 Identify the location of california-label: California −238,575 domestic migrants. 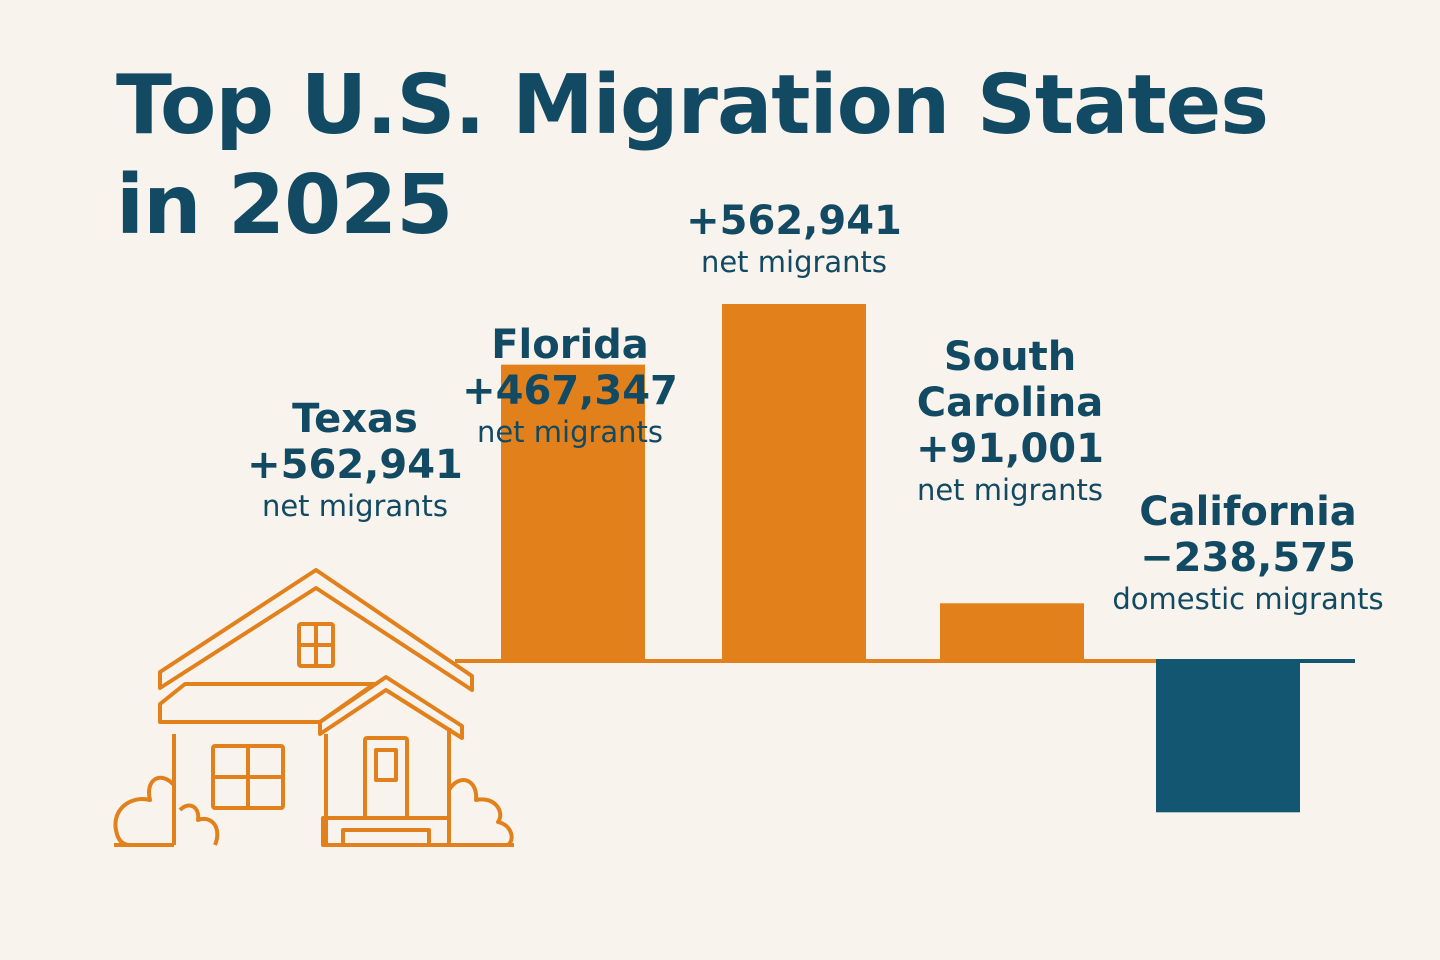
(1247, 553).